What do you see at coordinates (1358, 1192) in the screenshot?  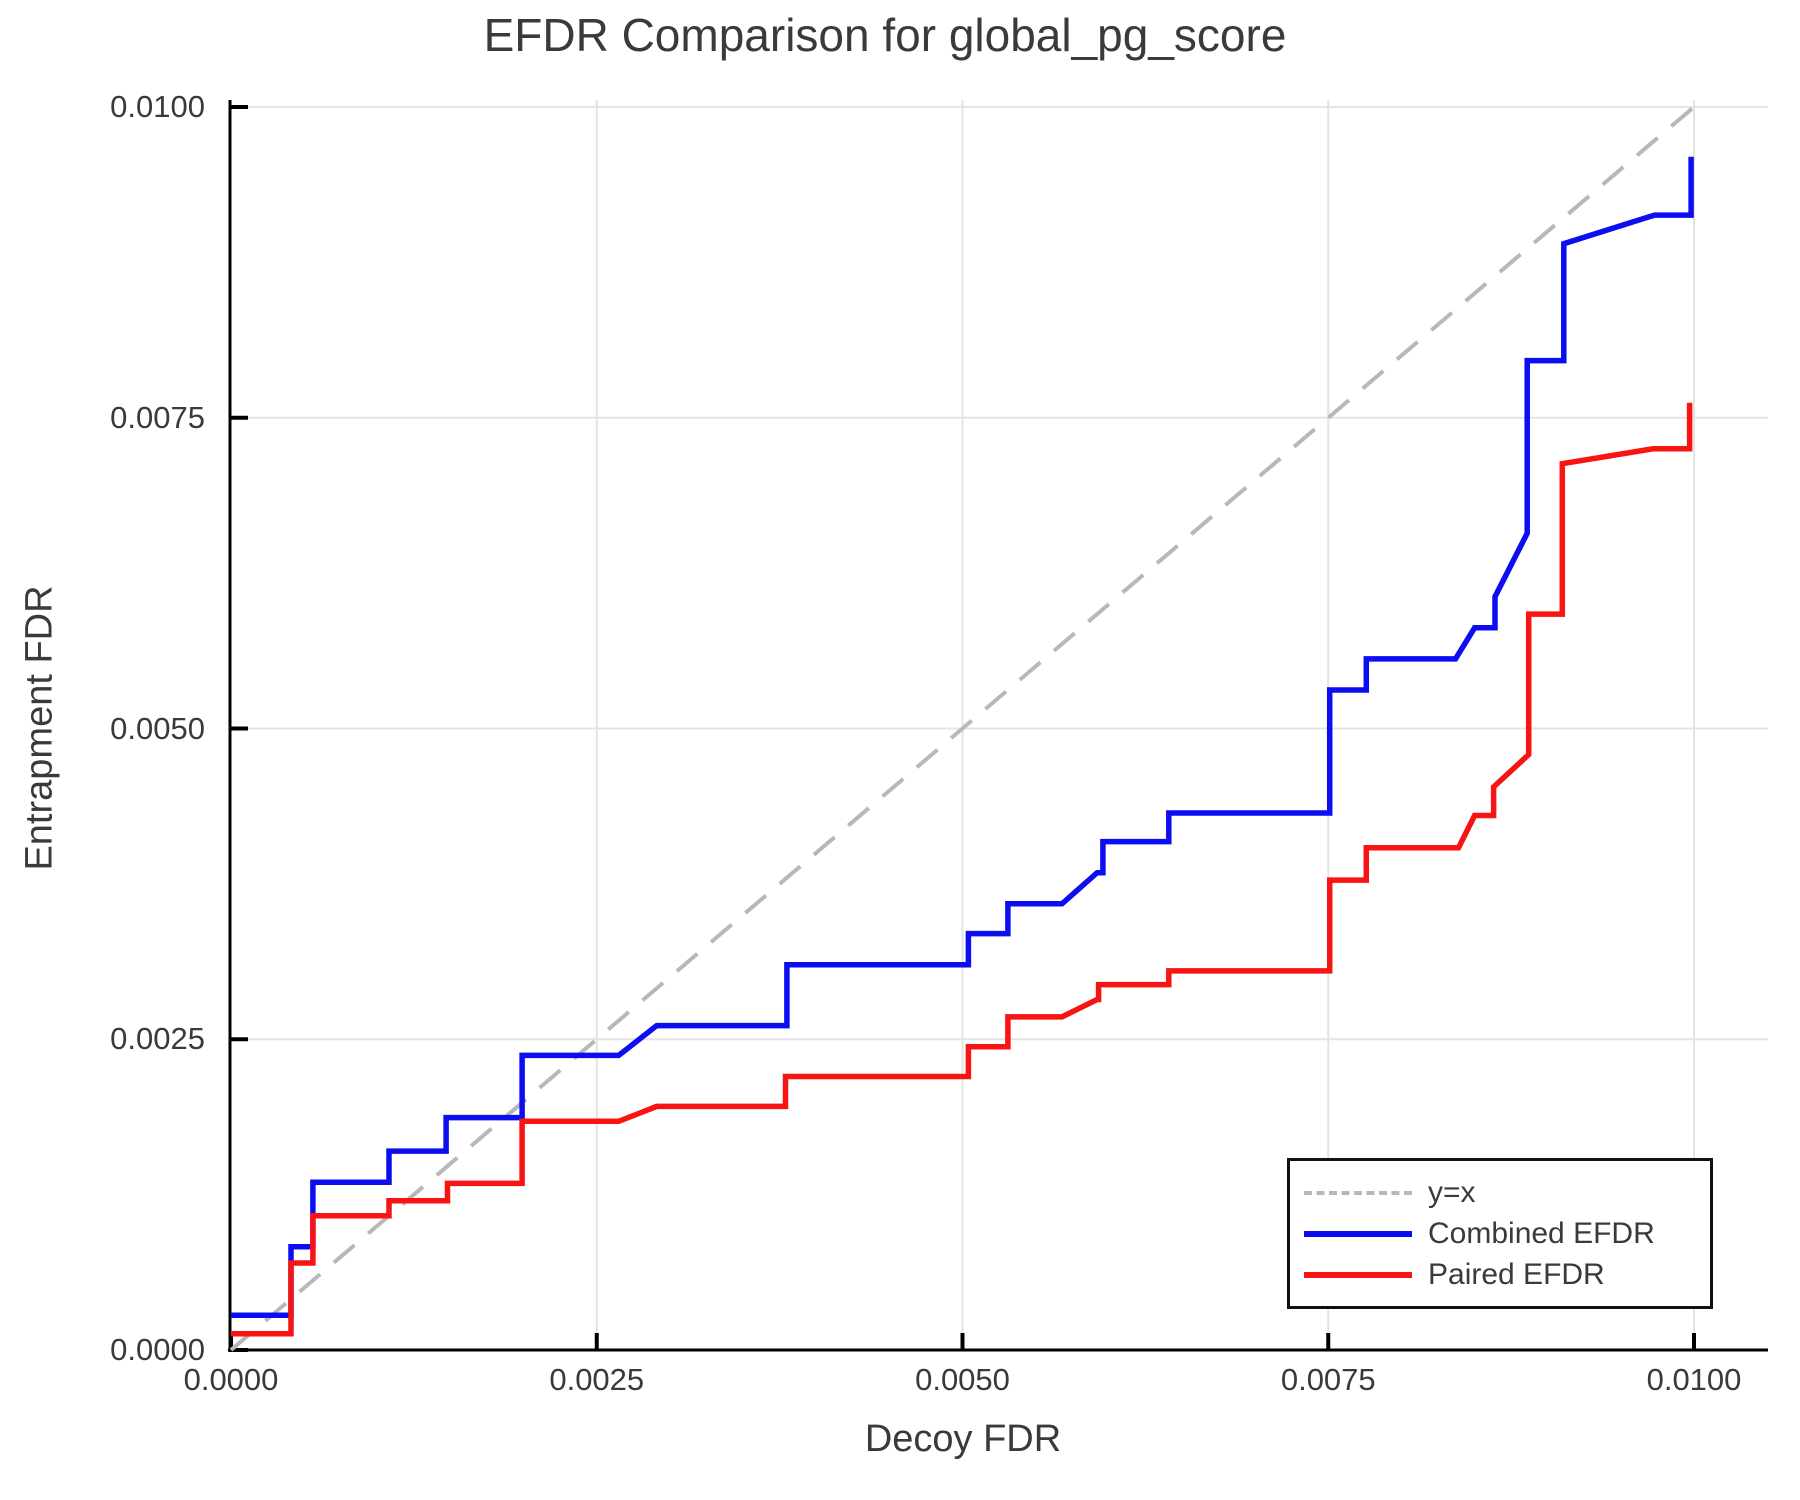 I see `identity-line-sample-icon` at bounding box center [1358, 1192].